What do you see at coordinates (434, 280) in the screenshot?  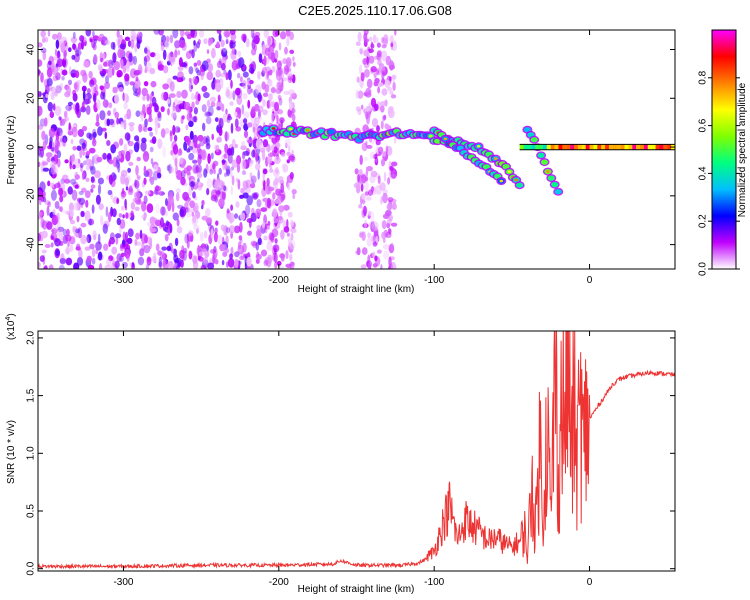 I see `x-tick-label: -100` at bounding box center [434, 280].